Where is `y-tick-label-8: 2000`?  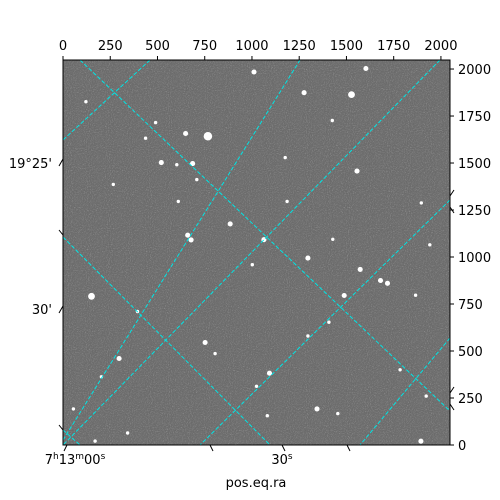 y-tick-label-8: 2000 is located at coordinates (474, 70).